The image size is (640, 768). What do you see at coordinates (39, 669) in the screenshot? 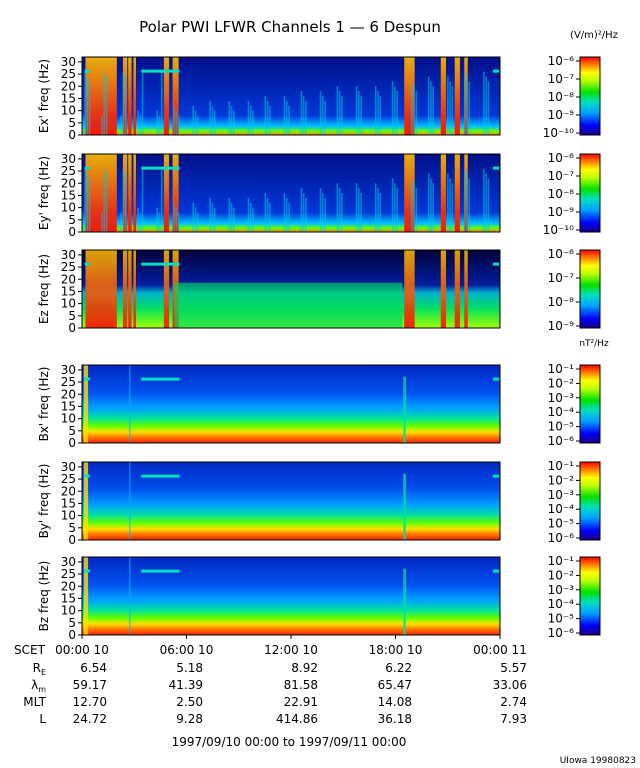
I see `ephemeris-label: RE` at bounding box center [39, 669].